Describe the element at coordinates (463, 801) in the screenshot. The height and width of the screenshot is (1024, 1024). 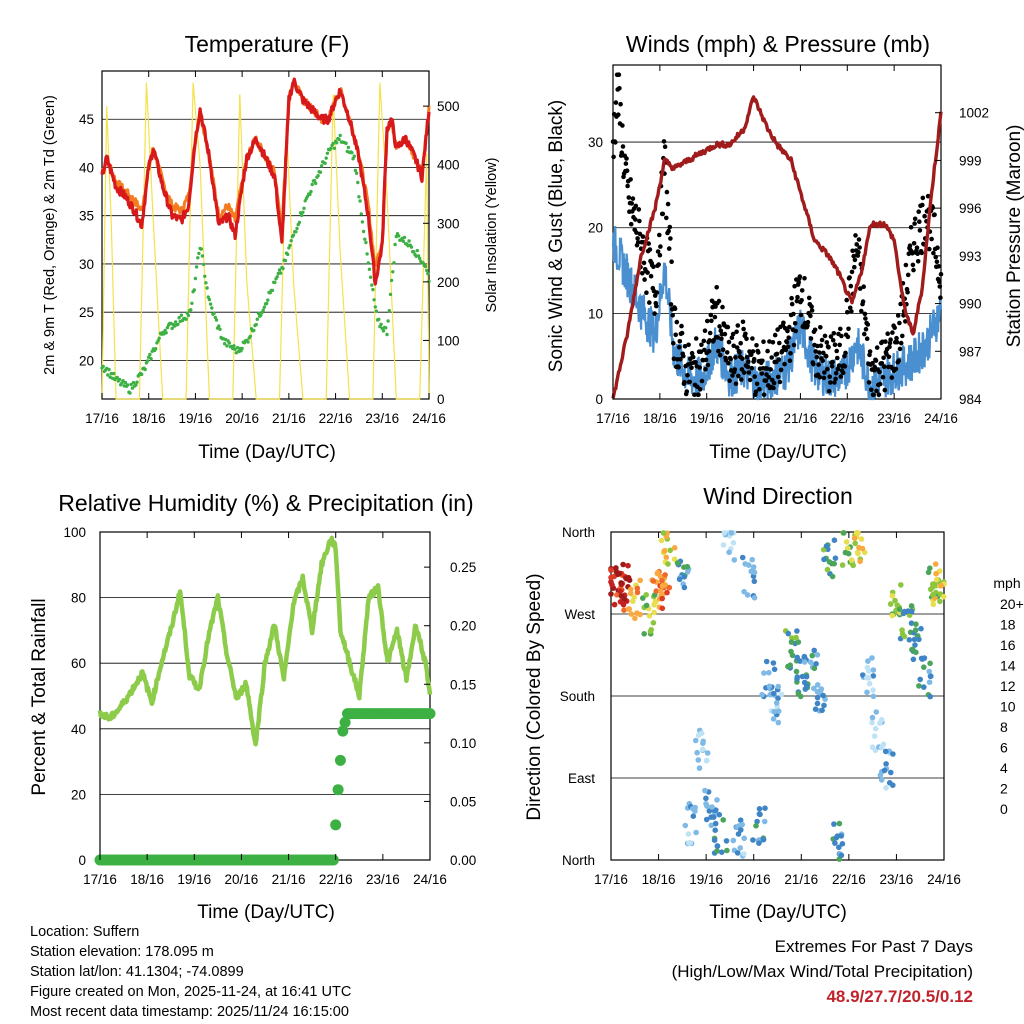
I see `y-tick-label-right: 0.05` at that location.